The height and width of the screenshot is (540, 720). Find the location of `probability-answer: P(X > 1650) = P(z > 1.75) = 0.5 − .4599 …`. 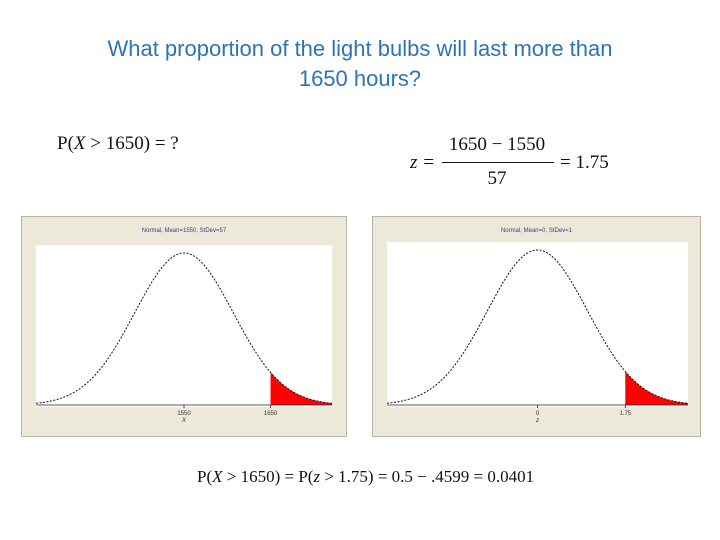

probability-answer: P(X > 1650) = P(z > 1.75) = 0.5 − .4599 … is located at coordinates (365, 477).